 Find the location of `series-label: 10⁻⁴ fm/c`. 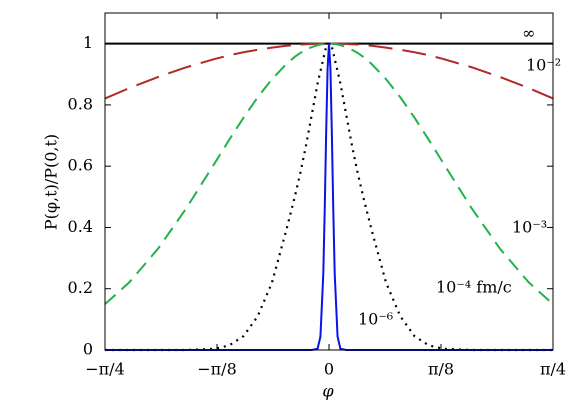

series-label: 10⁻⁴ fm/c is located at coordinates (474, 287).